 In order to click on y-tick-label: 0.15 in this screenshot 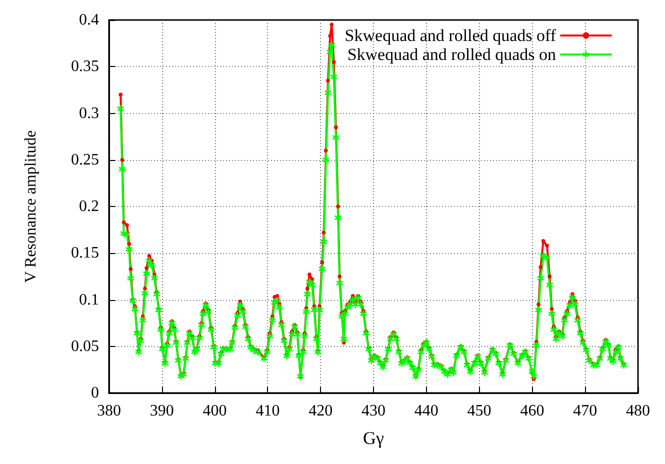, I will do `click(85, 253)`.